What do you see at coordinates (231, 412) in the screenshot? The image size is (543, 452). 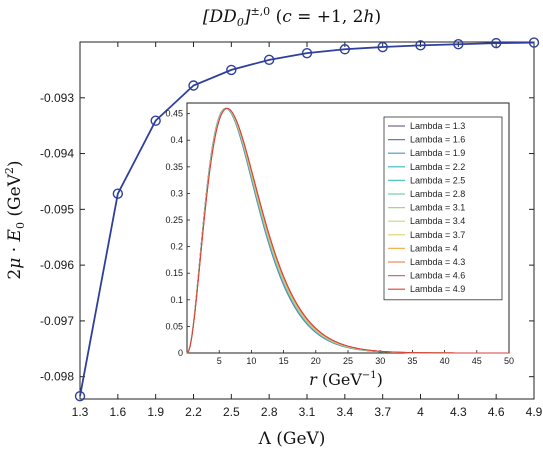 I see `x-tick-label: 2.5` at bounding box center [231, 412].